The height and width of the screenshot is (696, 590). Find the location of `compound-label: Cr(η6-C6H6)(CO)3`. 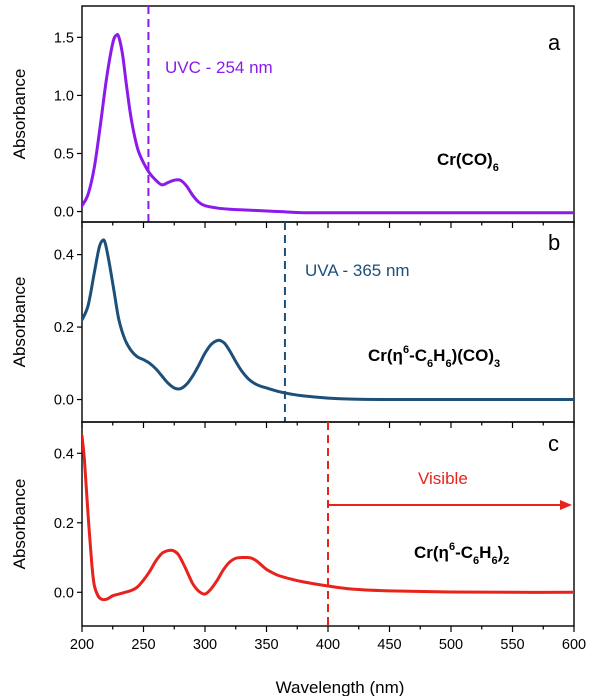

compound-label: Cr(η6-C6H6)(CO)3 is located at coordinates (434, 357).